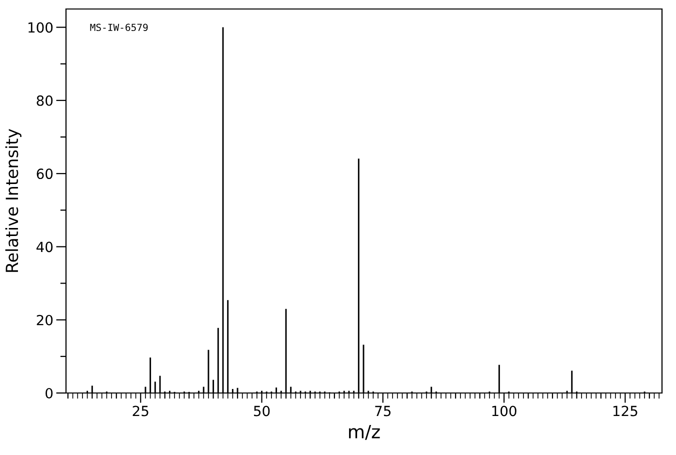 The width and height of the screenshot is (676, 455). I want to click on y-tick-label: 60, so click(44, 174).